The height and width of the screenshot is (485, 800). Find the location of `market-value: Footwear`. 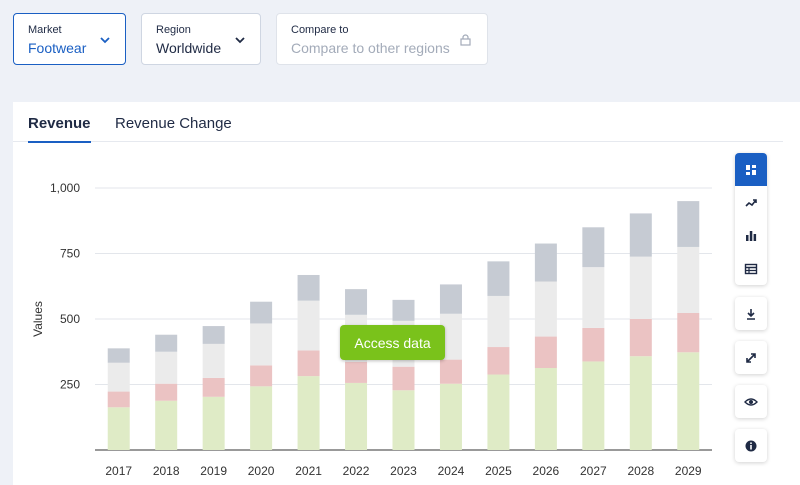

market-value: Footwear is located at coordinates (57, 48).